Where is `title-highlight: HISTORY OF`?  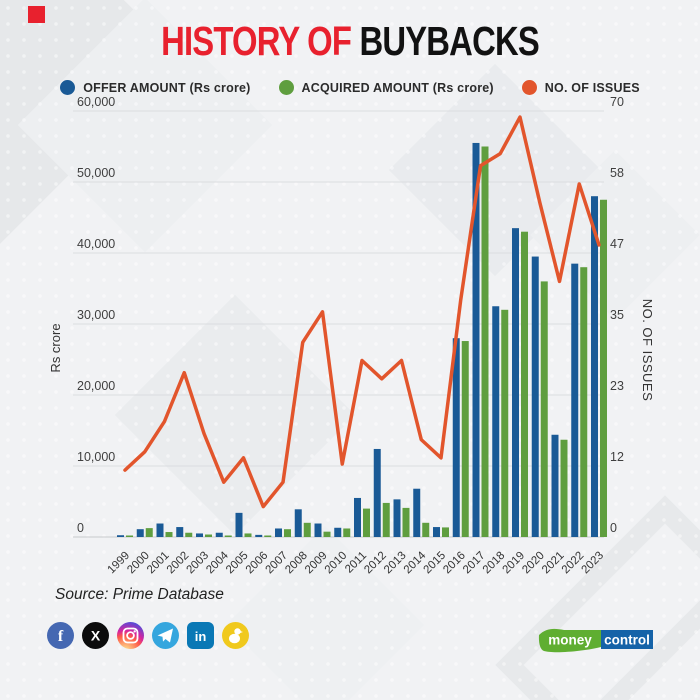
title-highlight: HISTORY OF is located at coordinates (256, 41).